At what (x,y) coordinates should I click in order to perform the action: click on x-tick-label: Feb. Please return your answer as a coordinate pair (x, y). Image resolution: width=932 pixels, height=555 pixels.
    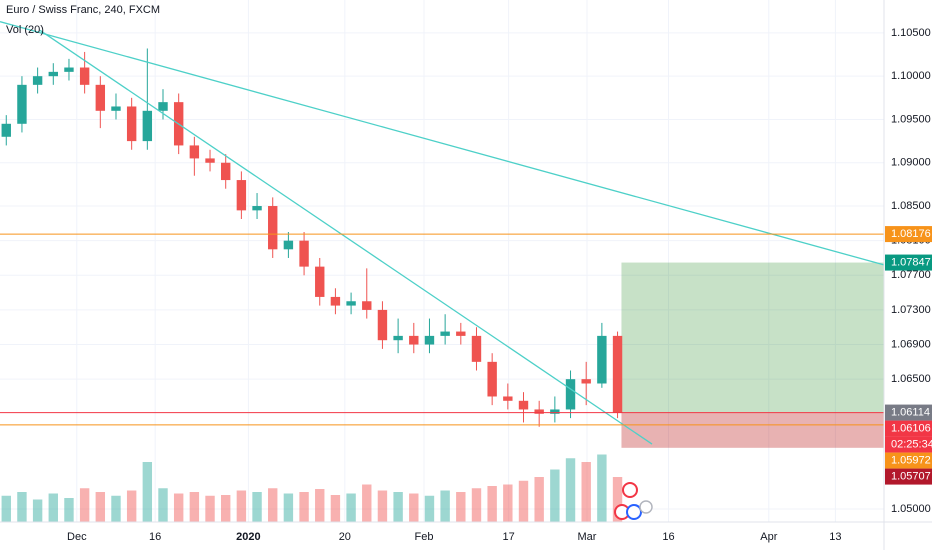
    Looking at the image, I should click on (423, 537).